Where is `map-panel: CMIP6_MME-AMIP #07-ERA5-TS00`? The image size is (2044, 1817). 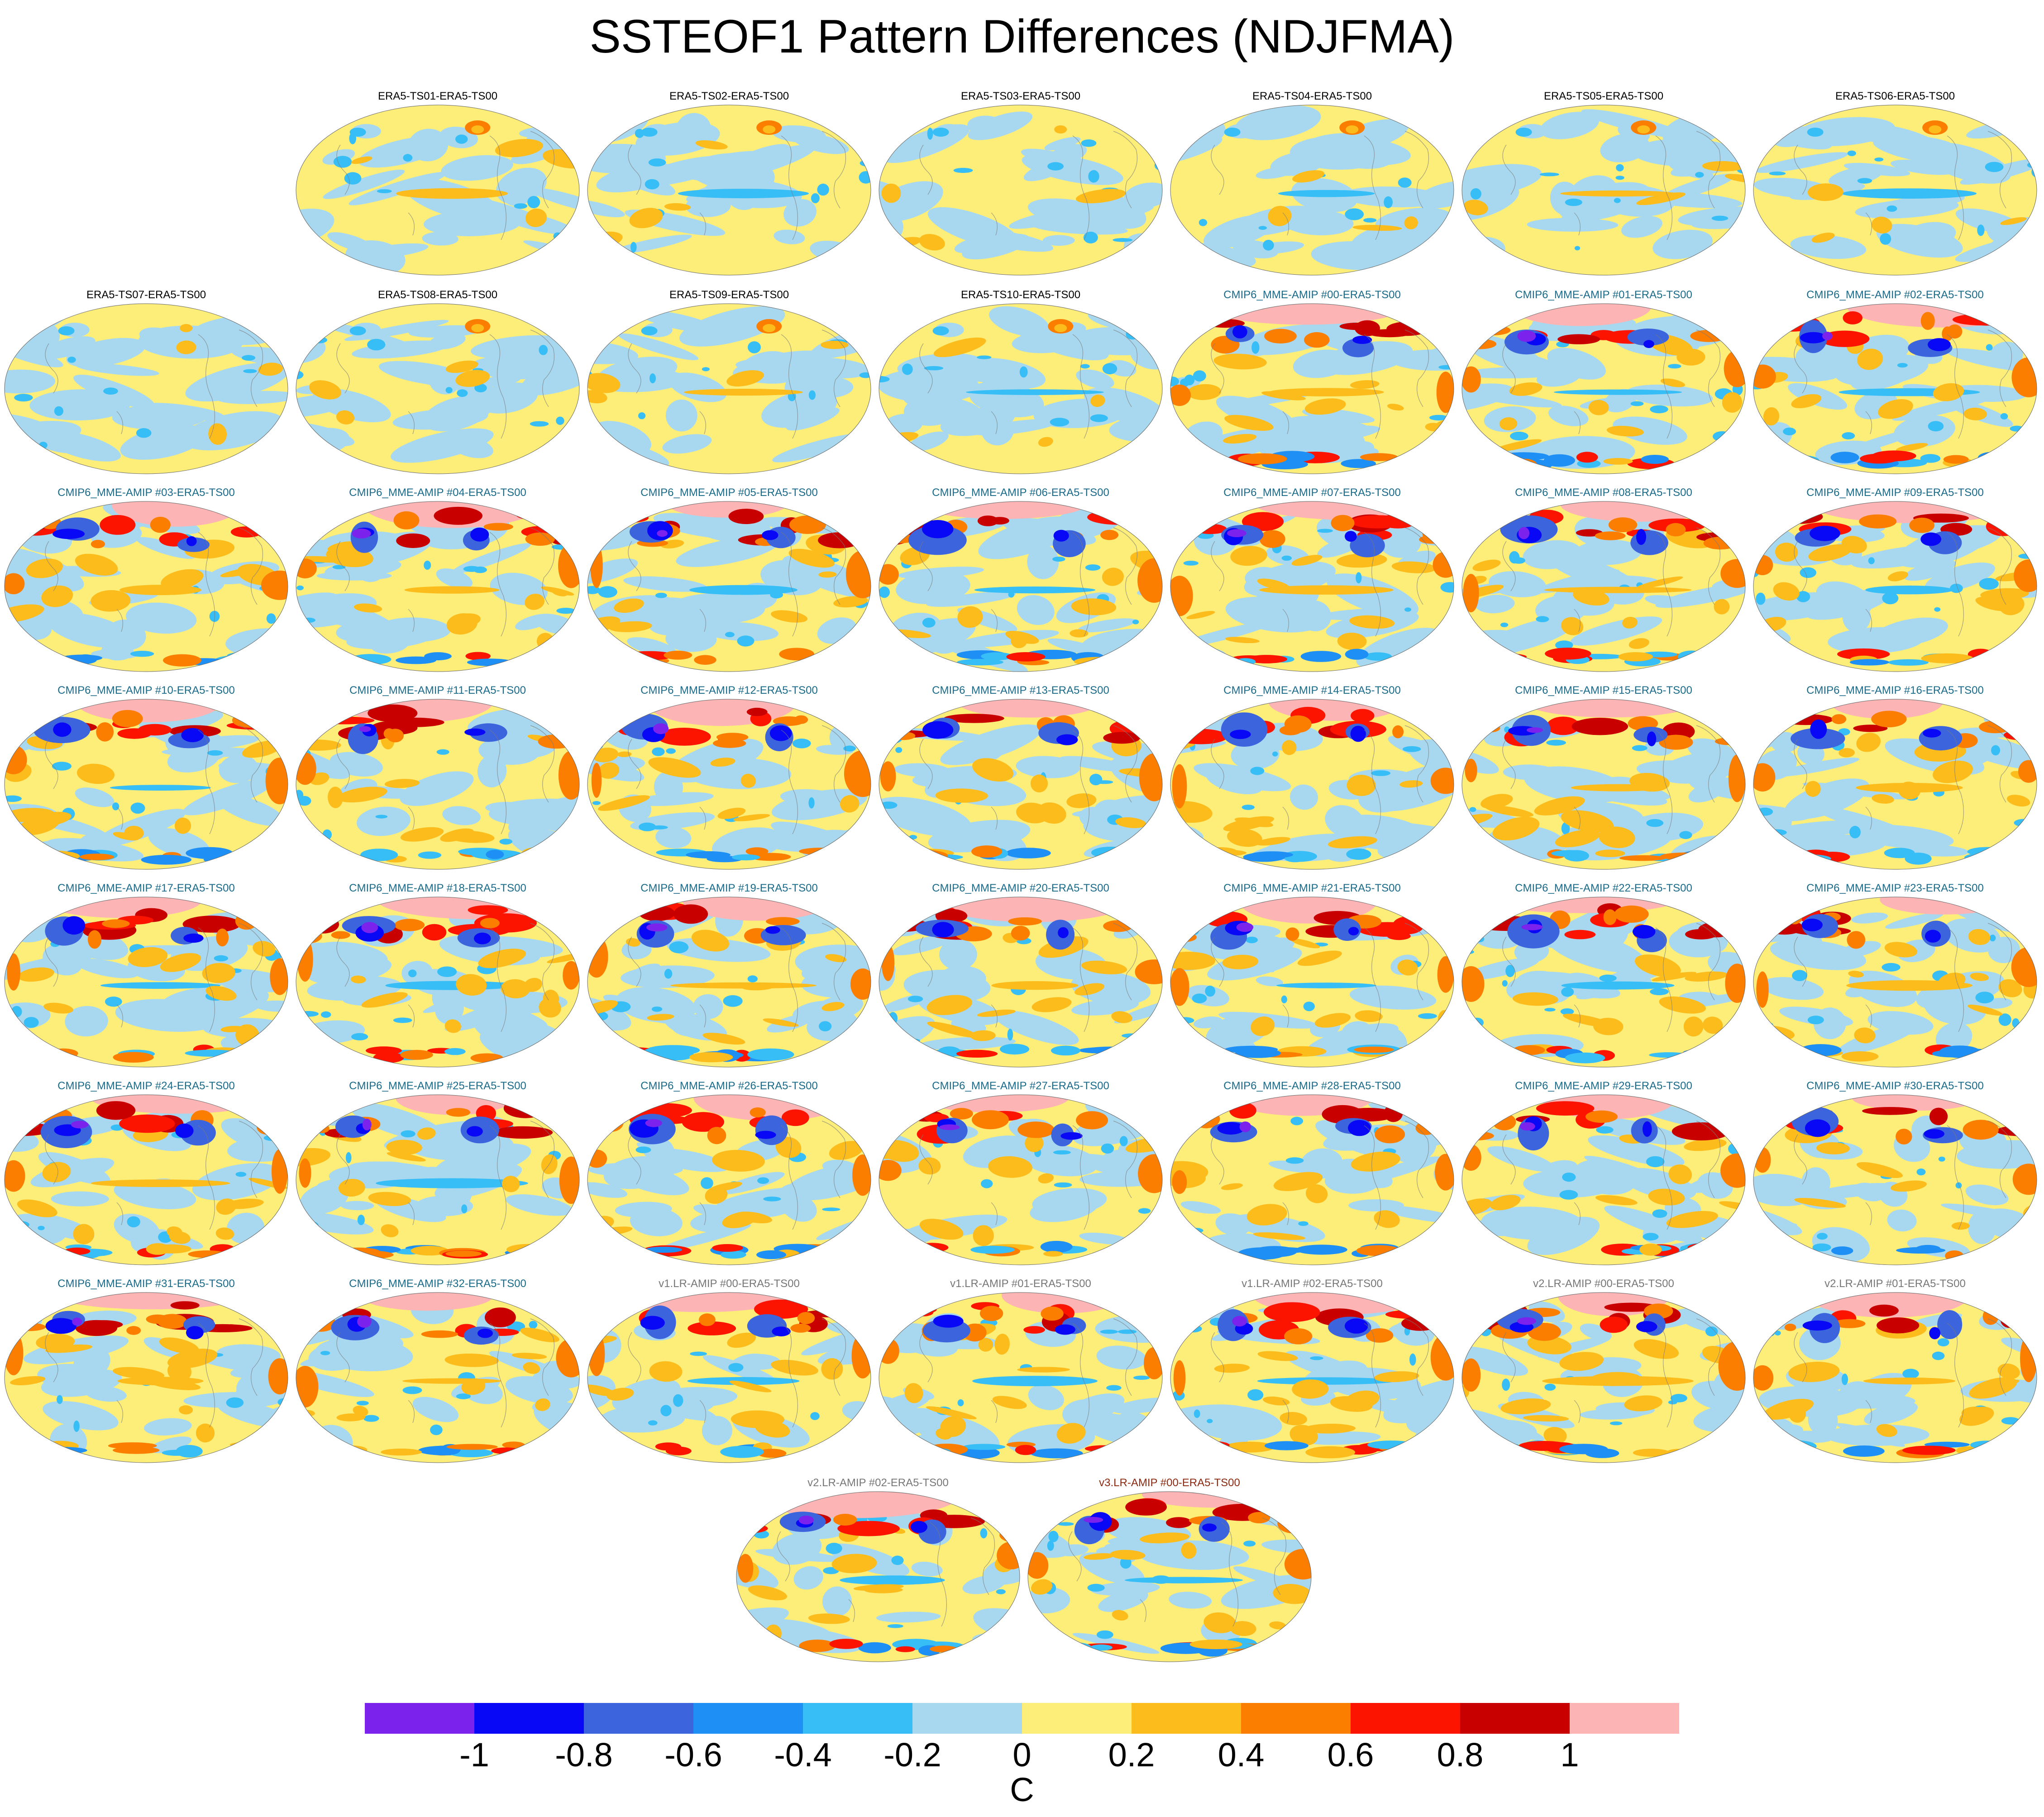 map-panel: CMIP6_MME-AMIP #07-ERA5-TS00 is located at coordinates (1312, 581).